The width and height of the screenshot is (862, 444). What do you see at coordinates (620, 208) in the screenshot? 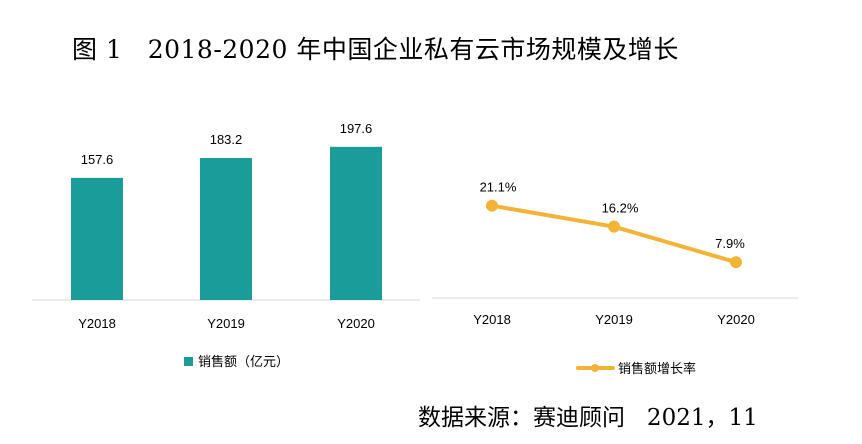
I see `line-value-label: 16.2%` at bounding box center [620, 208].